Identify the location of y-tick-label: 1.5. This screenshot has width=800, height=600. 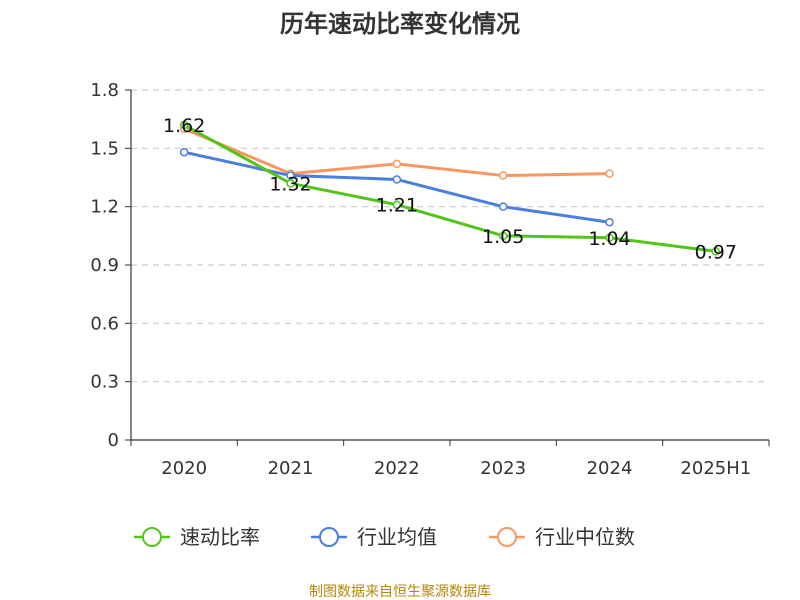
(104, 148).